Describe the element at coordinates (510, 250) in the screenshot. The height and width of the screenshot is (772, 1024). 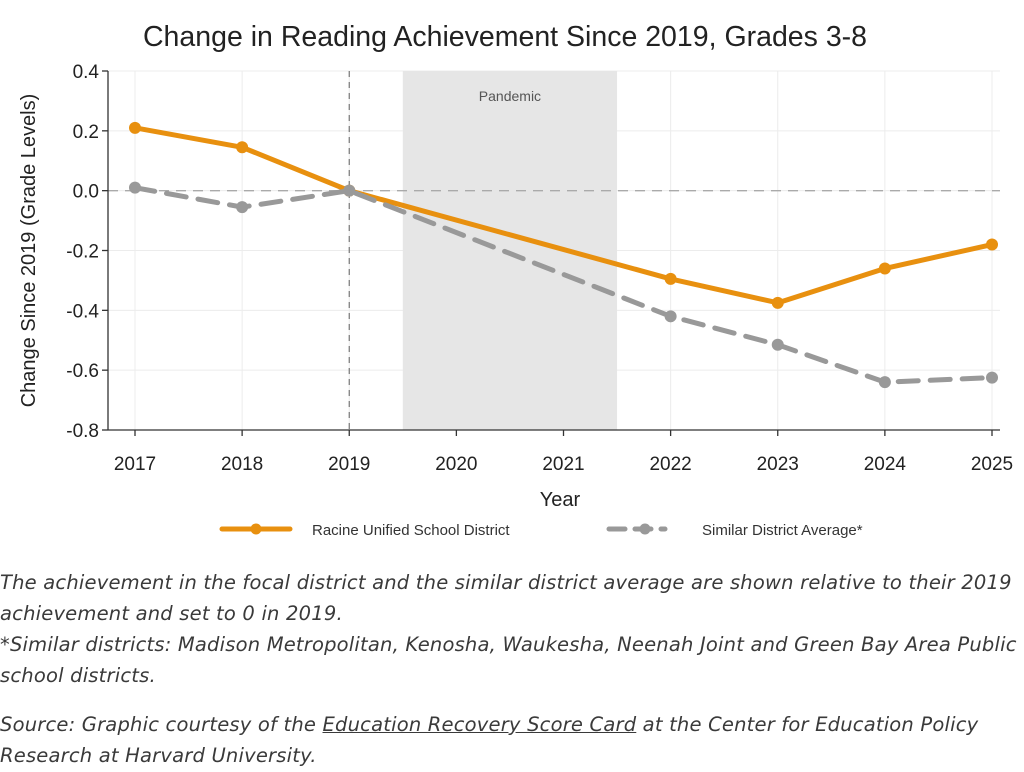
I see `pandemic-shaded-region` at that location.